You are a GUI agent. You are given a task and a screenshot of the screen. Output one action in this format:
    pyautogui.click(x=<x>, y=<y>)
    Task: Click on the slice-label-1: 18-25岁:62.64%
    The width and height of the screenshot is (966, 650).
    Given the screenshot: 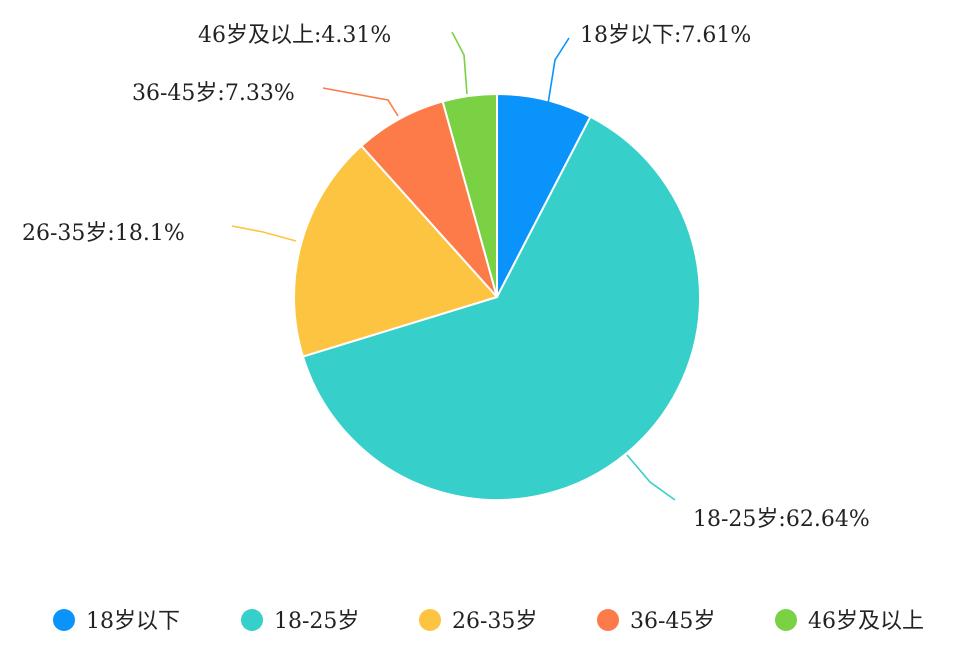 What is the action you would take?
    pyautogui.click(x=781, y=519)
    